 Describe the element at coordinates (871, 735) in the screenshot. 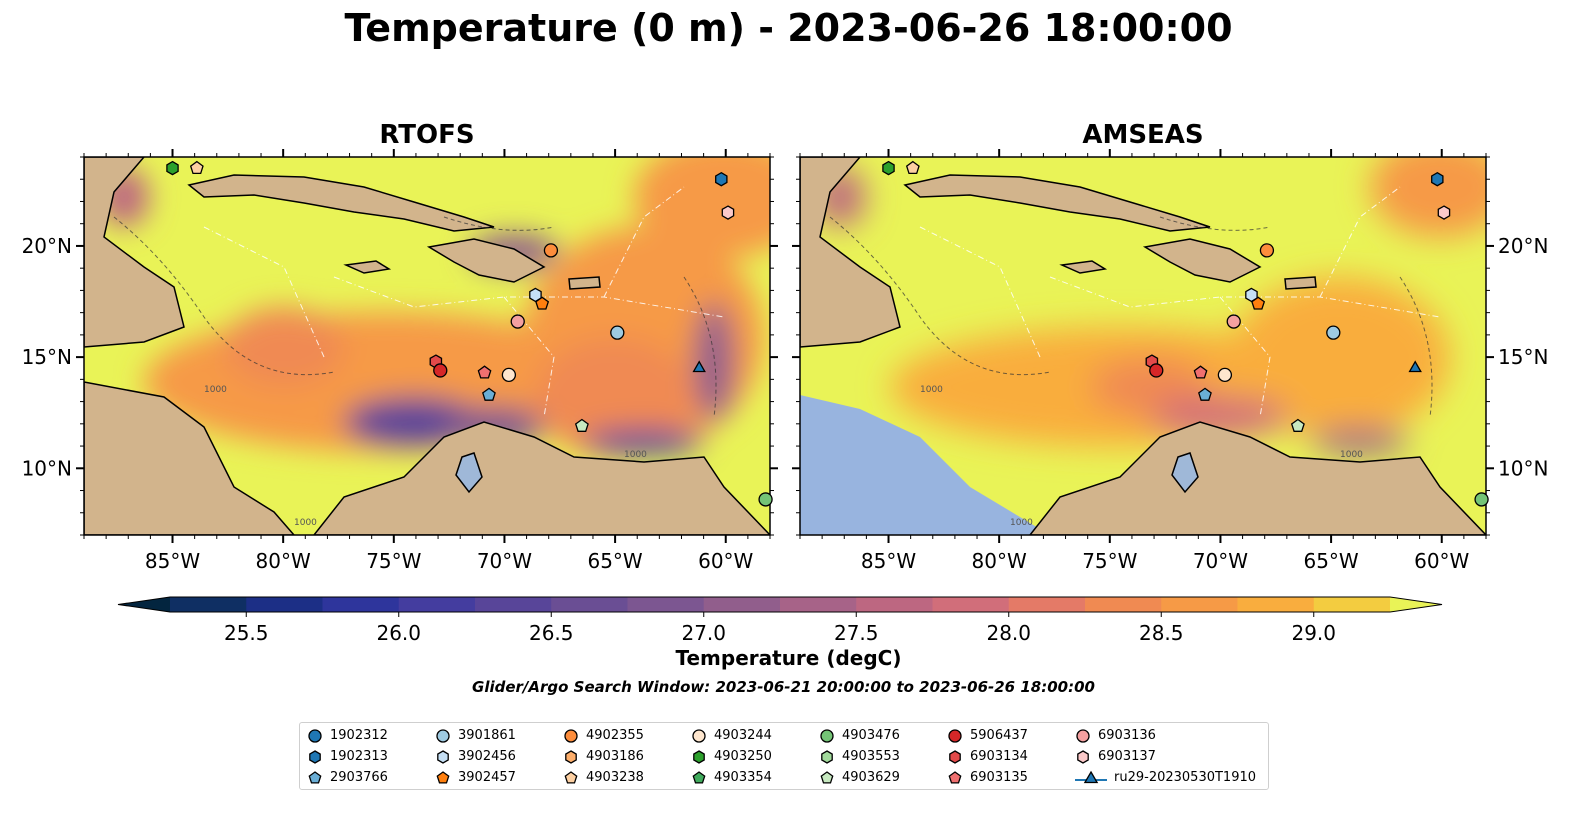

I see `legend-label: 4903476` at that location.